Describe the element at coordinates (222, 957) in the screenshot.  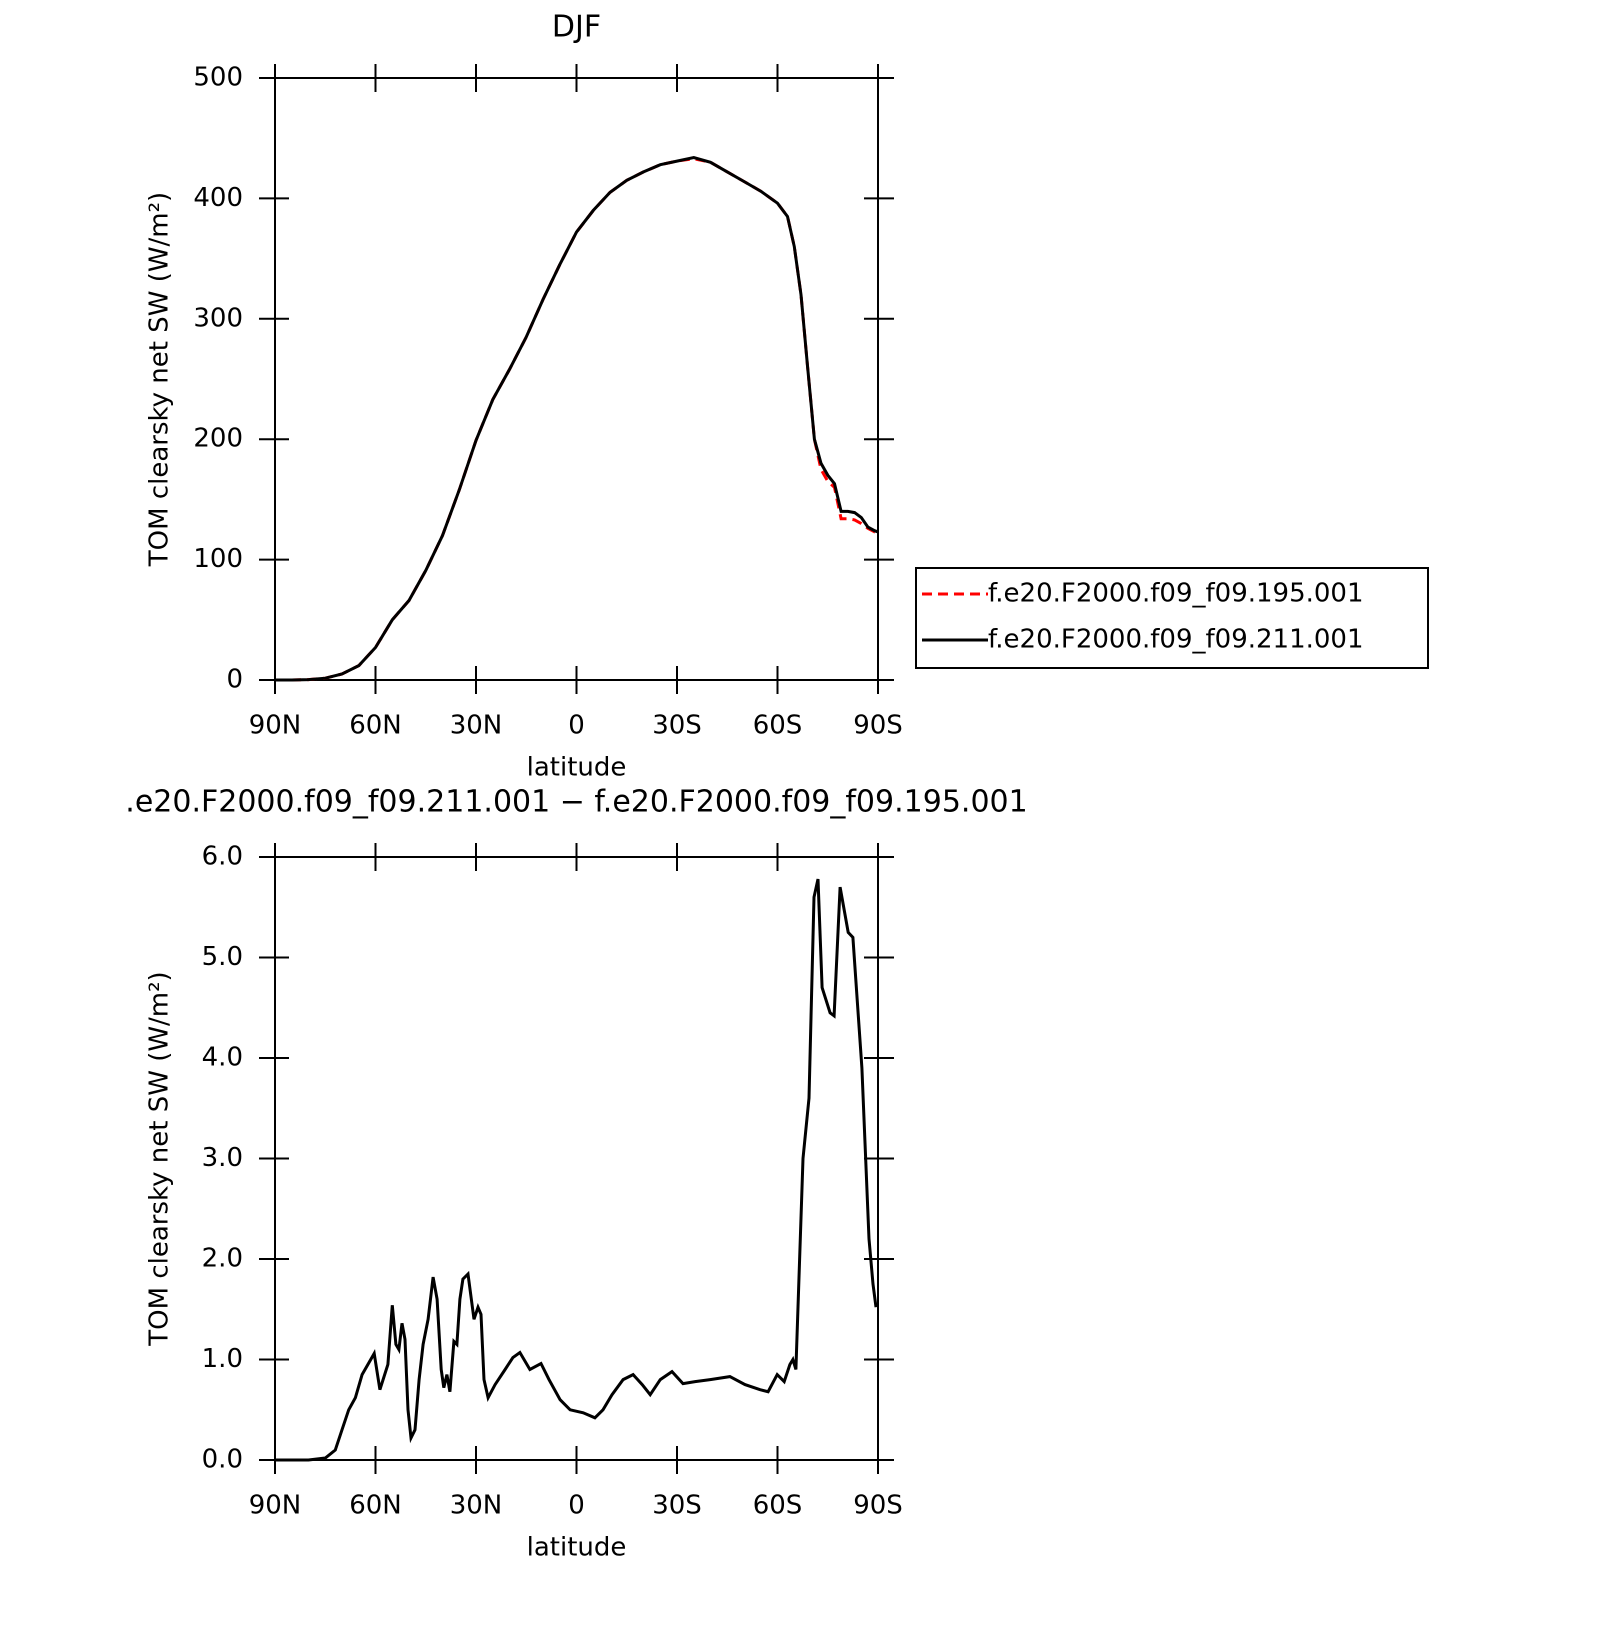
I see `y-tick-label: 5.0` at that location.